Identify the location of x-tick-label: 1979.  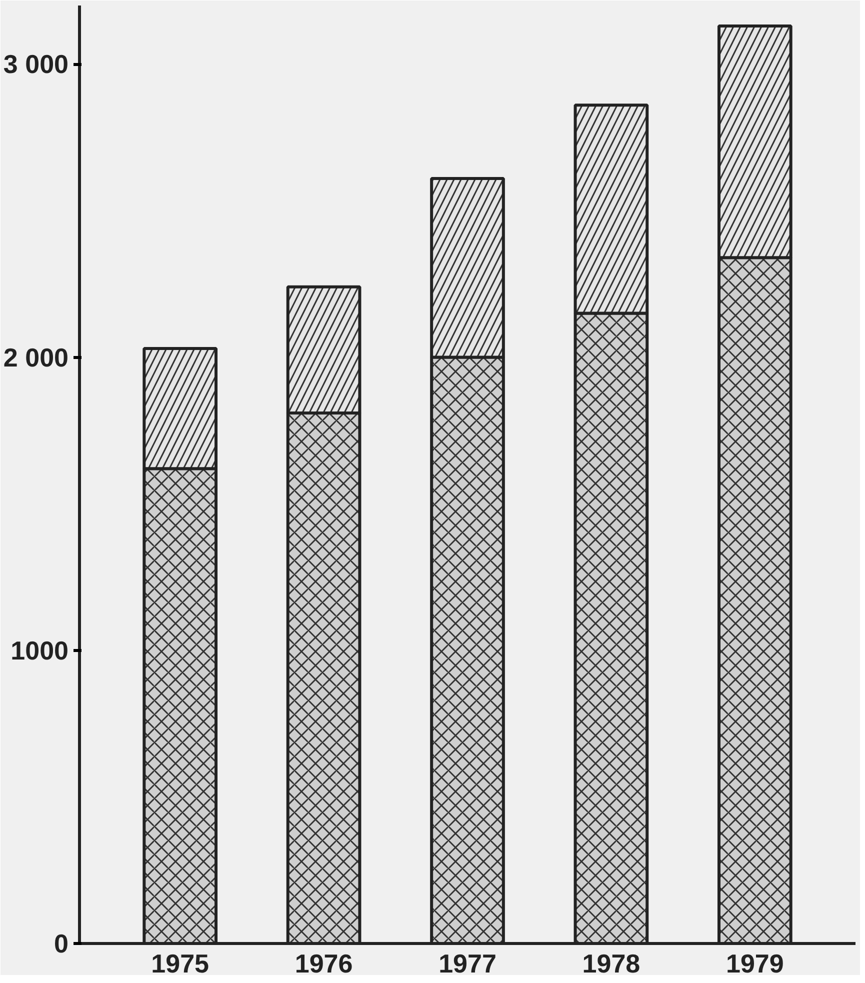
(755, 963).